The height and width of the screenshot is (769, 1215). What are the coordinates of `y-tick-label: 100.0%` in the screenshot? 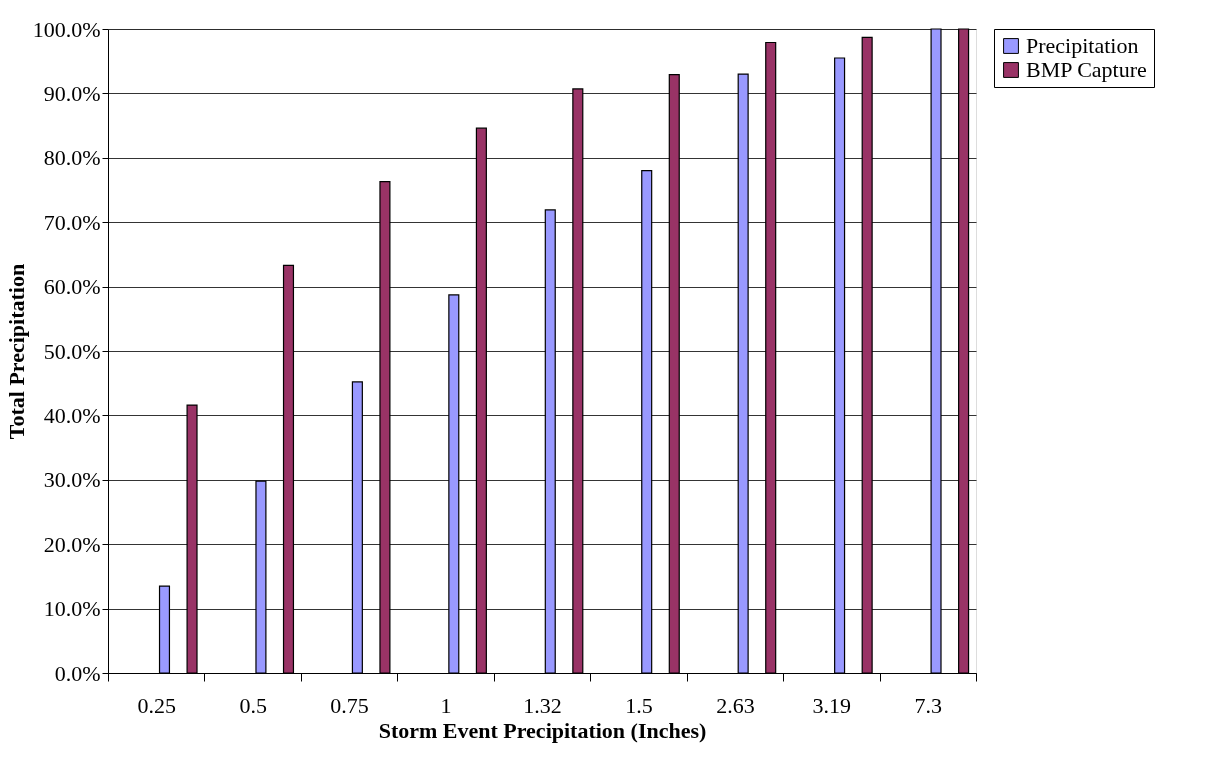 It's located at (66, 29).